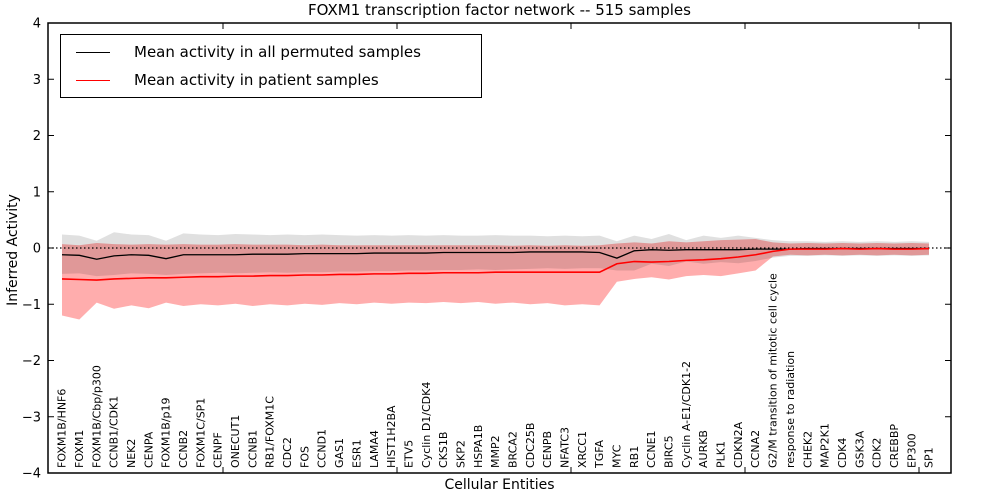 Image resolution: width=1000 pixels, height=500 pixels. What do you see at coordinates (894, 446) in the screenshot?
I see `x-tick-label: CREBBP` at bounding box center [894, 446].